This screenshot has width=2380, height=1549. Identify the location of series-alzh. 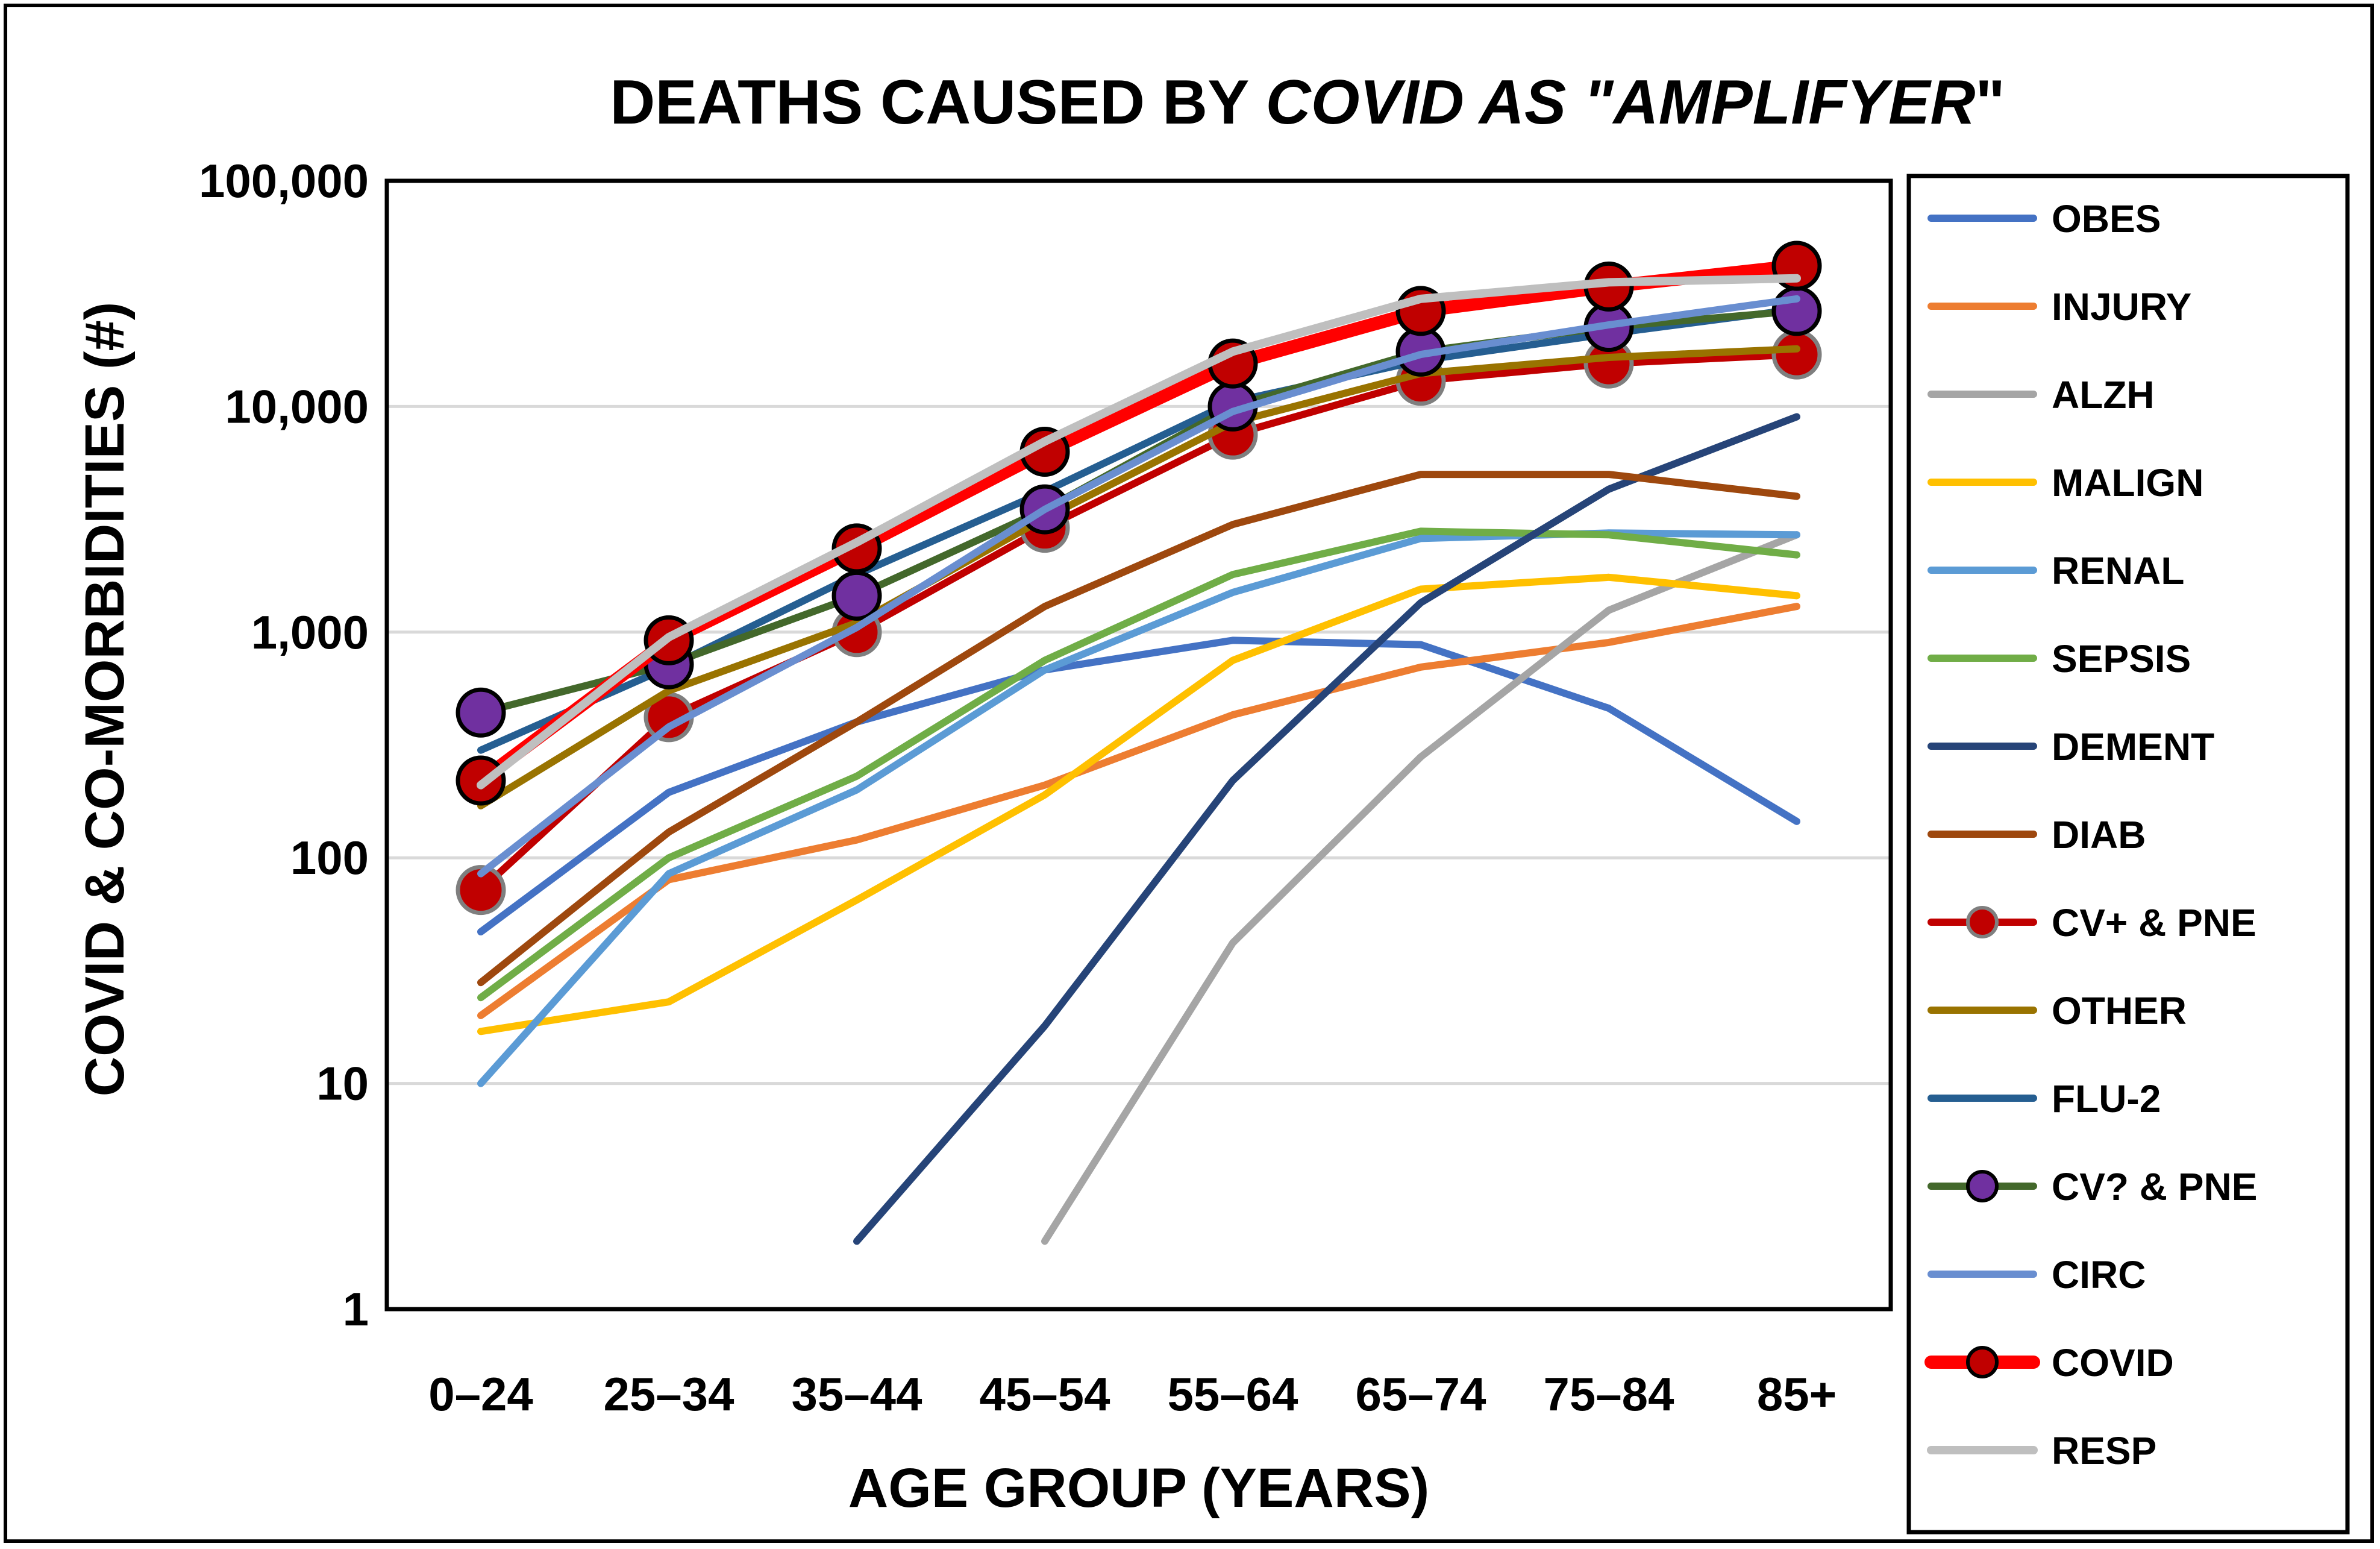
(1420, 888).